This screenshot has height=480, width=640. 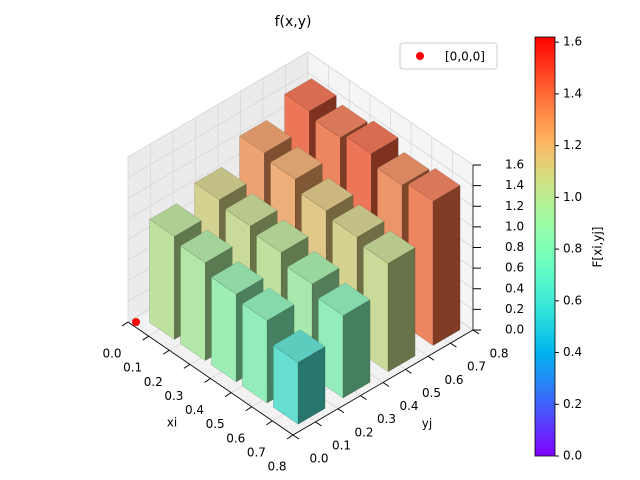 What do you see at coordinates (514, 165) in the screenshot?
I see `z-tick-label: 1.6` at bounding box center [514, 165].